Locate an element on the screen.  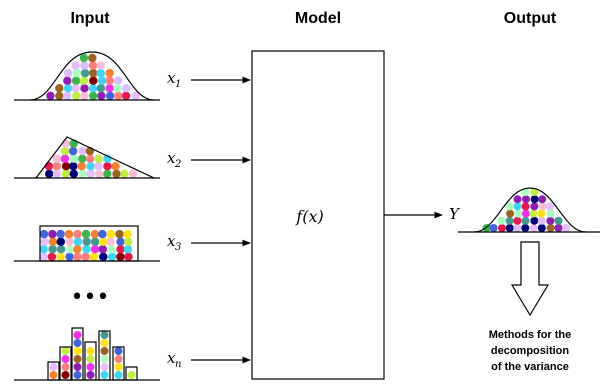
input-distribution-uniform is located at coordinates (87, 243).